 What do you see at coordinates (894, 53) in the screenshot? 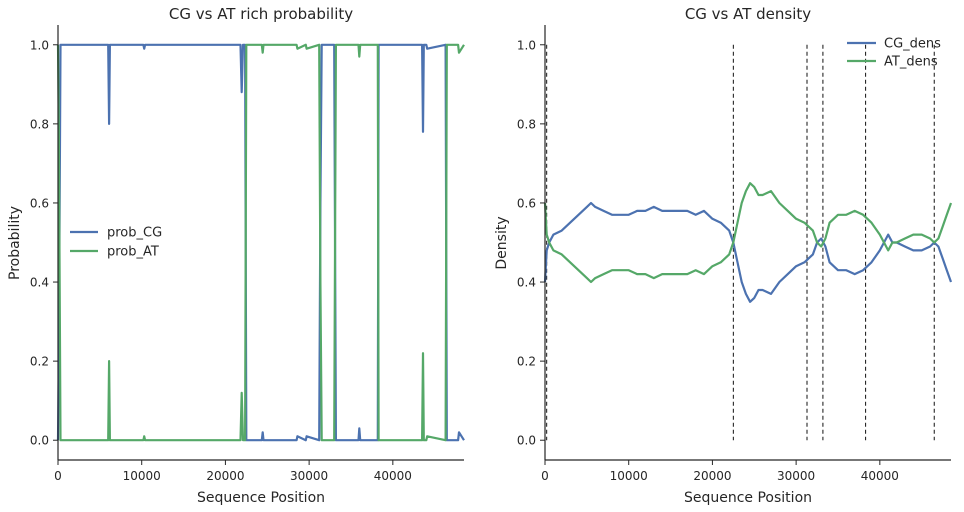
I see `right-legend: CG_dens AT_dens` at bounding box center [894, 53].